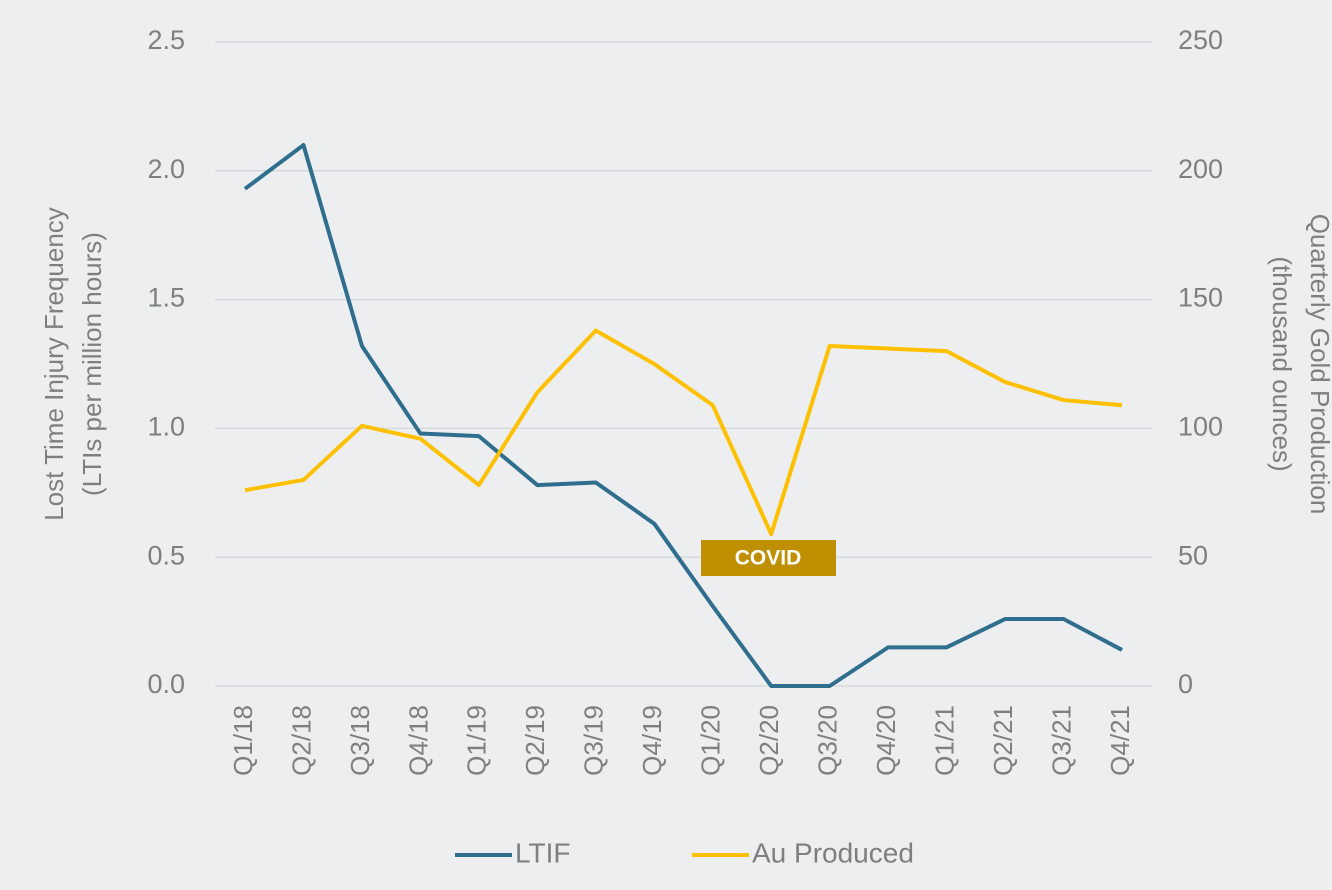 This screenshot has width=1332, height=890. Describe the element at coordinates (833, 852) in the screenshot. I see `legend-label: Au Produced` at that location.